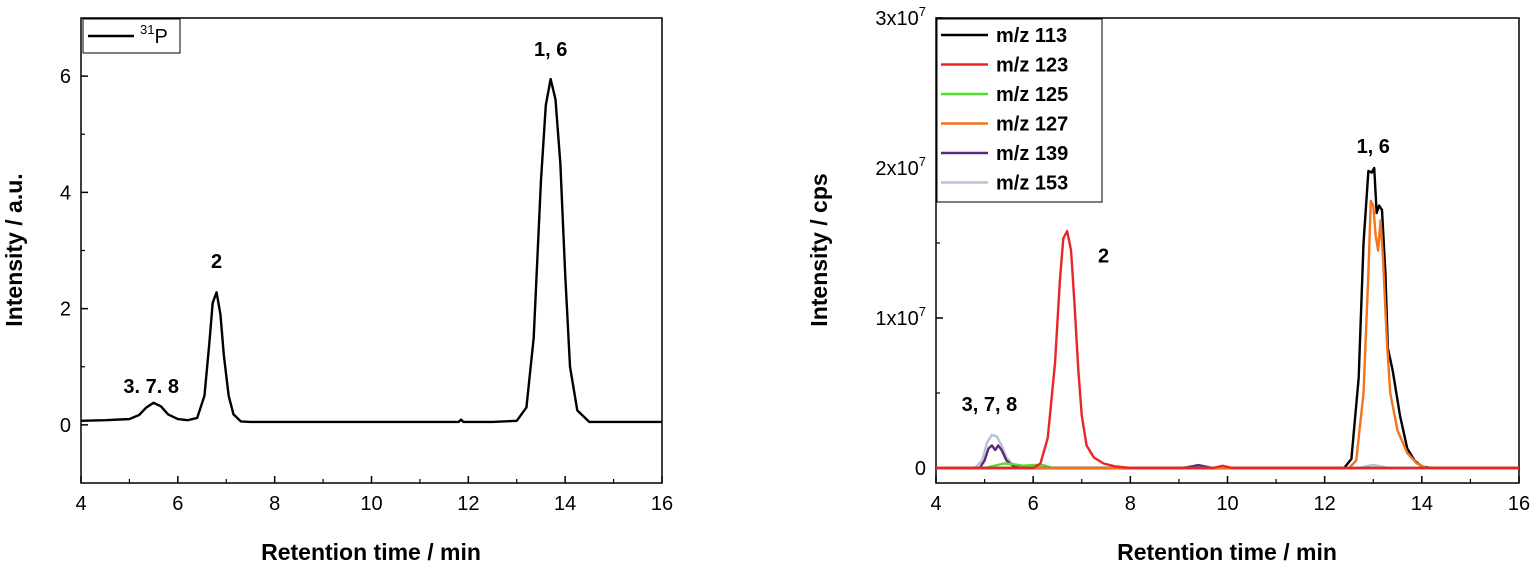 The width and height of the screenshot is (1536, 571). Describe the element at coordinates (1032, 95) in the screenshot. I see `legend-label: m/z 125` at that location.